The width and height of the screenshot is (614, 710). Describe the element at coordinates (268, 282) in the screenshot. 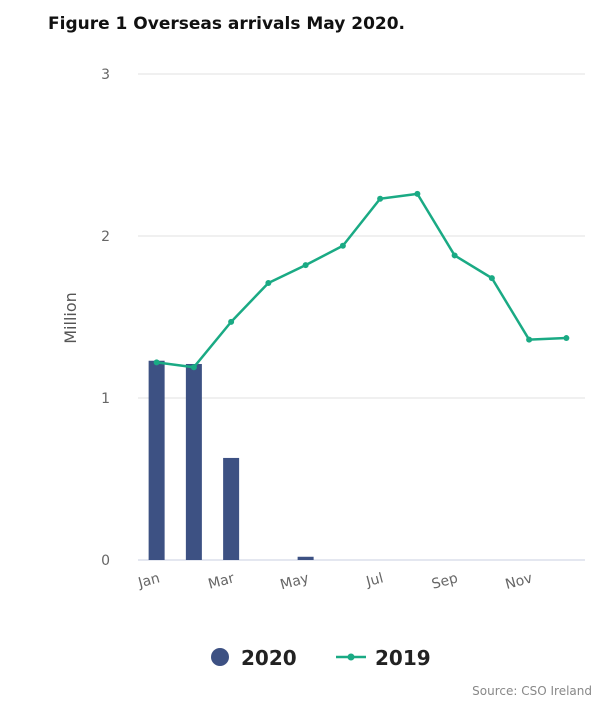

I see `point-2019-apr` at that location.